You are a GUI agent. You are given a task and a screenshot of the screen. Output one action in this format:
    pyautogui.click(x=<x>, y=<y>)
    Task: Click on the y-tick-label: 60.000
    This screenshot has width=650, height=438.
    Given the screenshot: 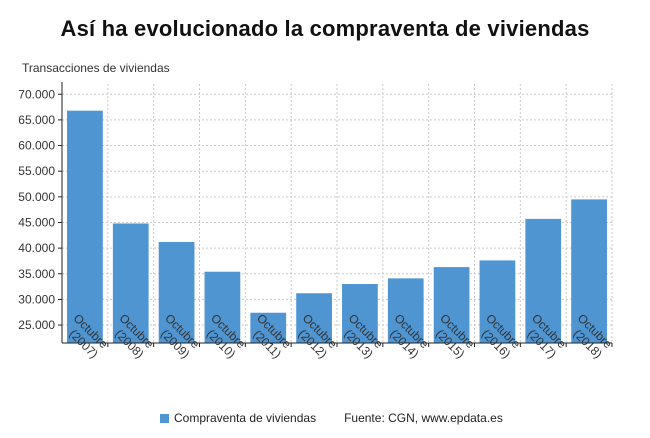 What is the action you would take?
    pyautogui.click(x=36, y=146)
    